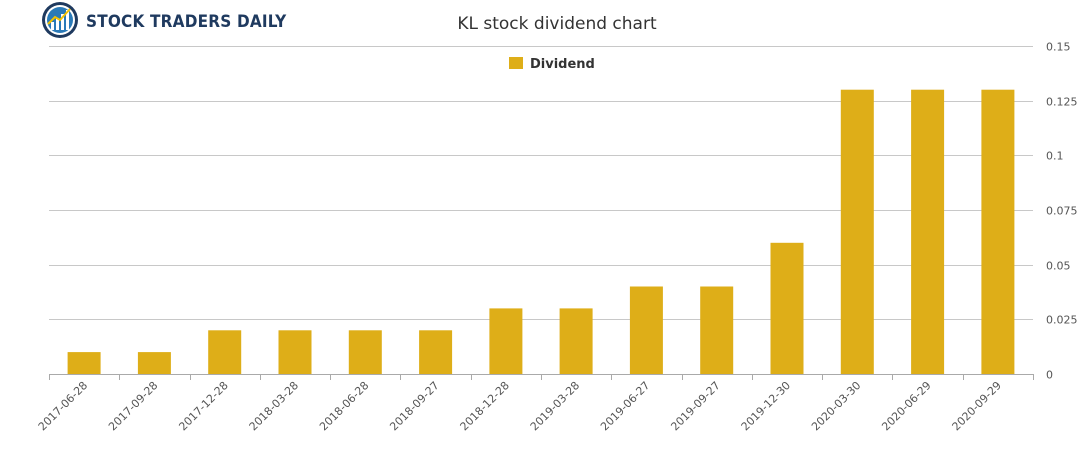 This screenshot has width=1091, height=450. What do you see at coordinates (203, 406) in the screenshot?
I see `x-tick-label: 2017-12-28` at bounding box center [203, 406].